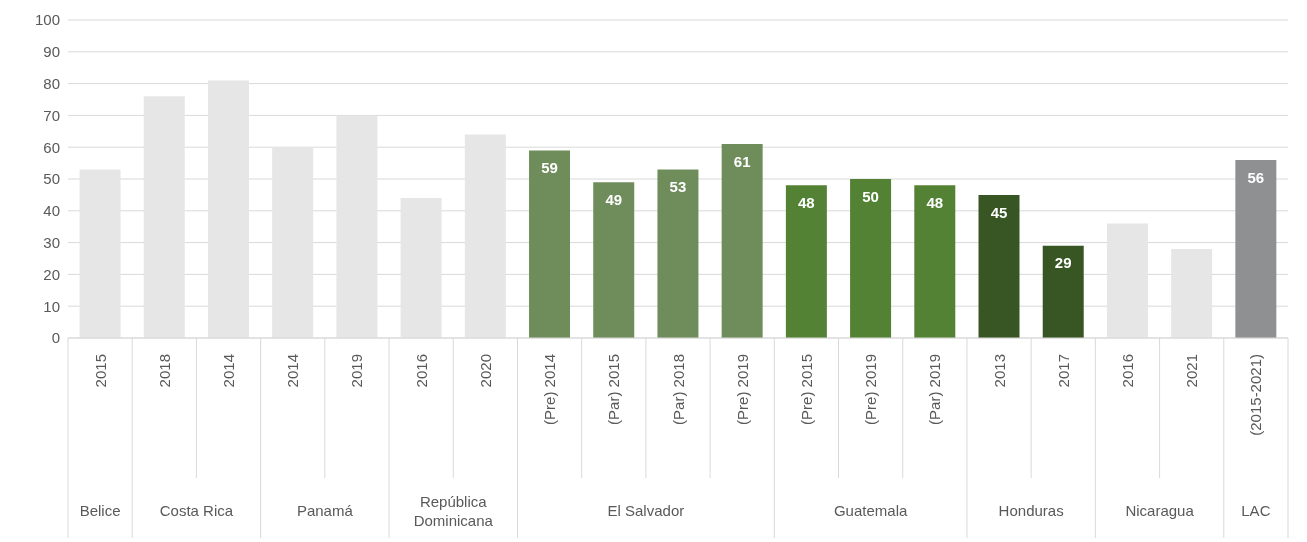 The height and width of the screenshot is (542, 1307). I want to click on text: Belice, so click(100, 510).